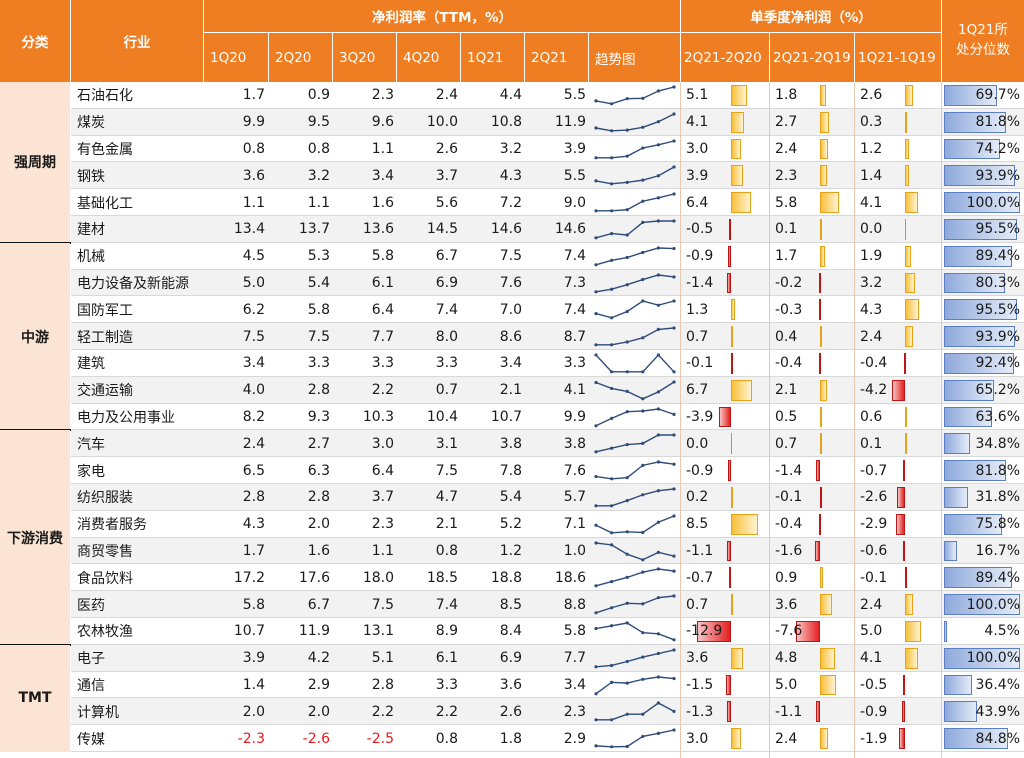  What do you see at coordinates (382, 550) in the screenshot?
I see `ttm-value: 1.1` at bounding box center [382, 550].